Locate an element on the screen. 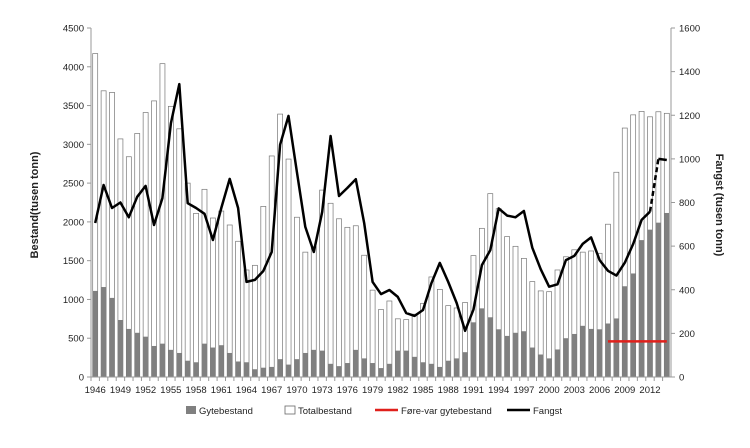 This screenshot has width=750, height=448. x-tick-label: 1958 is located at coordinates (196, 390).